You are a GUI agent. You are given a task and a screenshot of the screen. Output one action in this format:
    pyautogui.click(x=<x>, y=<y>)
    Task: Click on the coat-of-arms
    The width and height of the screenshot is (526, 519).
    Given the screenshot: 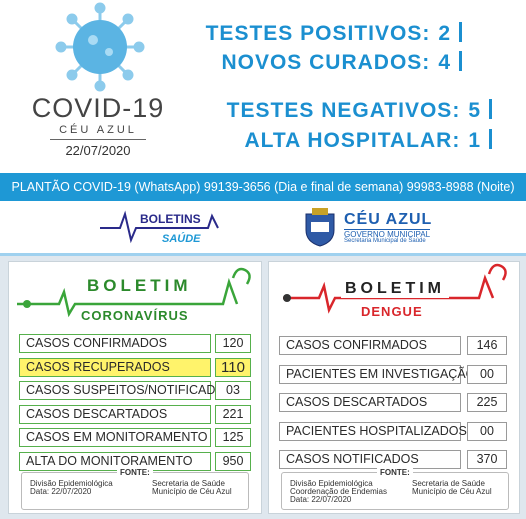 What is the action you would take?
    pyautogui.click(x=320, y=227)
    